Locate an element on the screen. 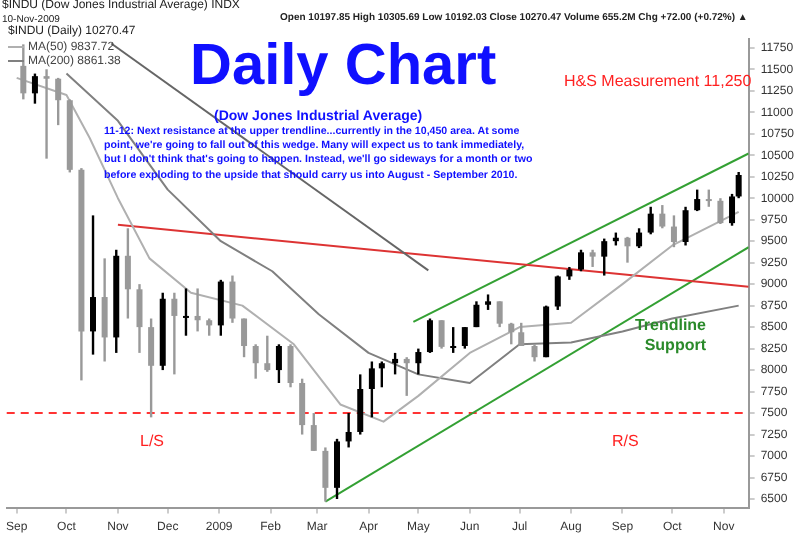 This screenshot has height=540, width=800. annotation: L/S is located at coordinates (152, 441).